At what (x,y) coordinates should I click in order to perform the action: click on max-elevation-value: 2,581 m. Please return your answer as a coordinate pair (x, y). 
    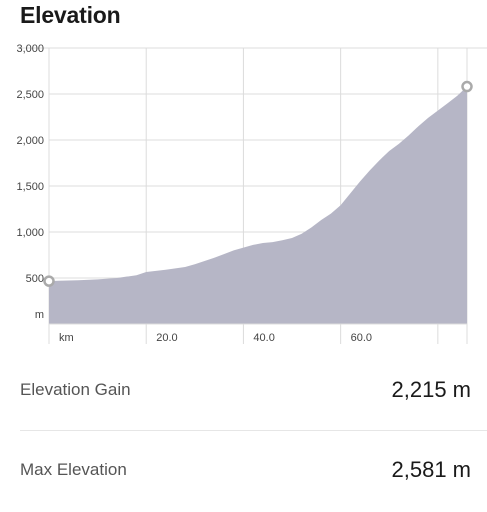
    Looking at the image, I should click on (431, 469).